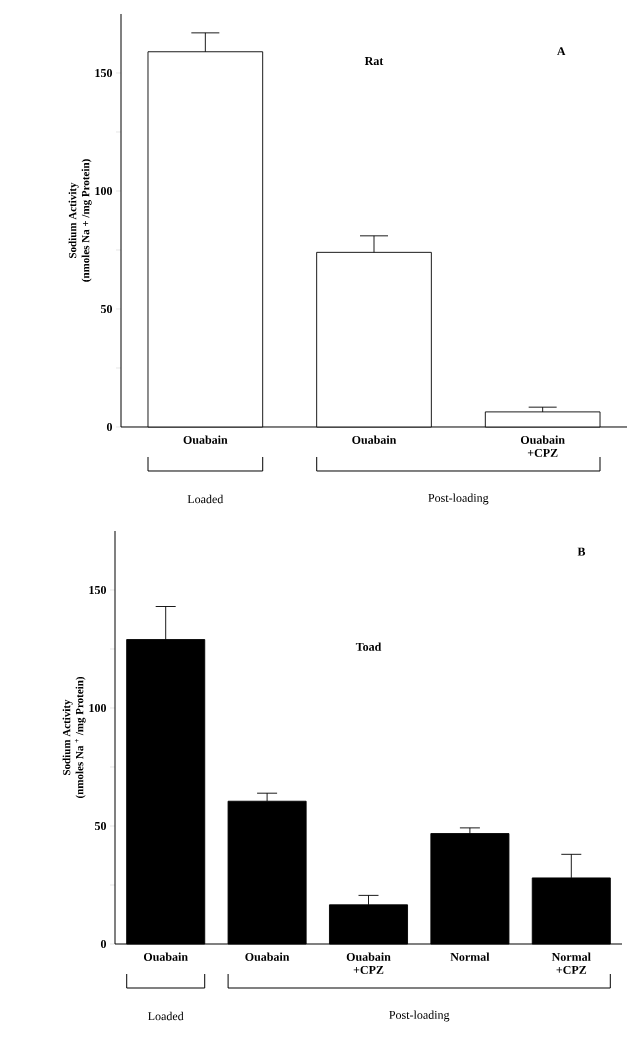 The image size is (632, 1048). Describe the element at coordinates (374, 61) in the screenshot. I see `text: Rat` at that location.